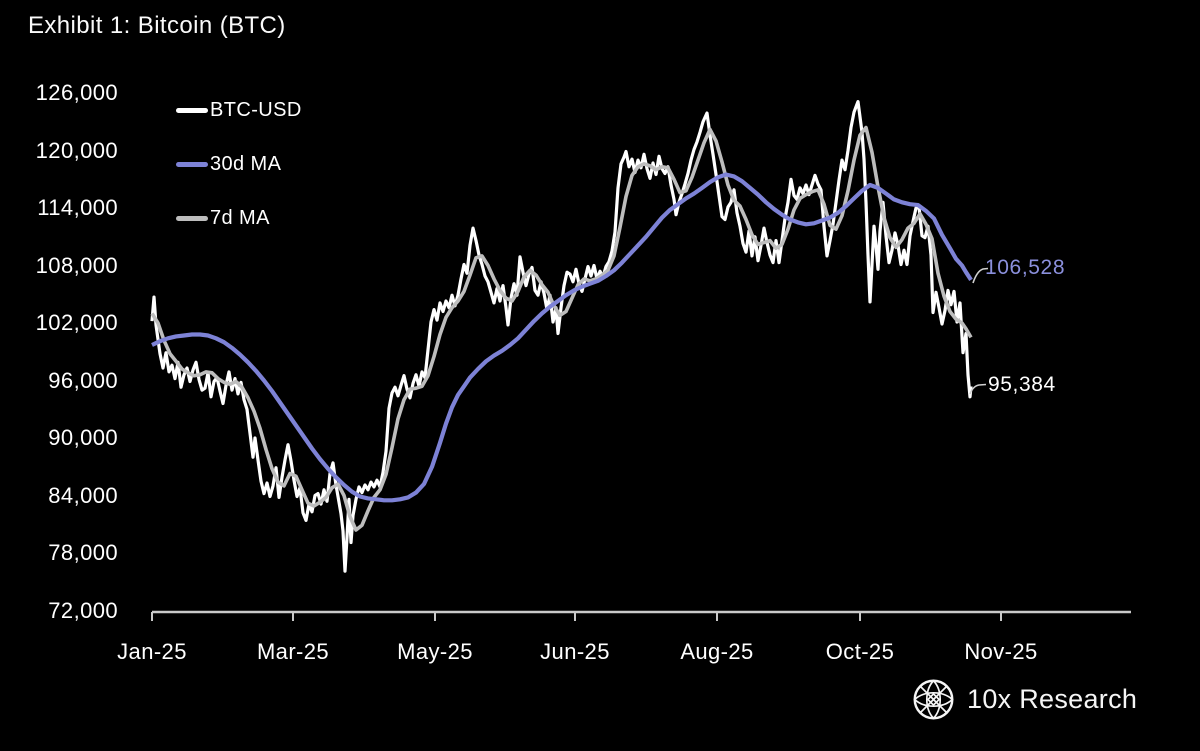  What do you see at coordinates (256, 109) in the screenshot?
I see `legend-label: BTC-USD` at bounding box center [256, 109].